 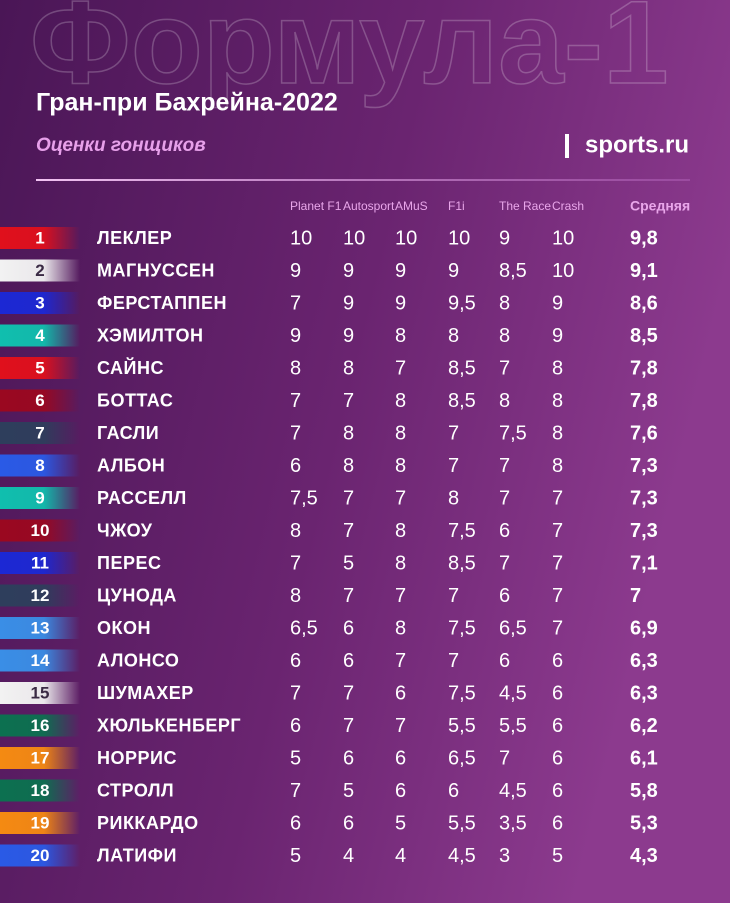 I want to click on driver-name: НОРРИС, so click(x=137, y=758).